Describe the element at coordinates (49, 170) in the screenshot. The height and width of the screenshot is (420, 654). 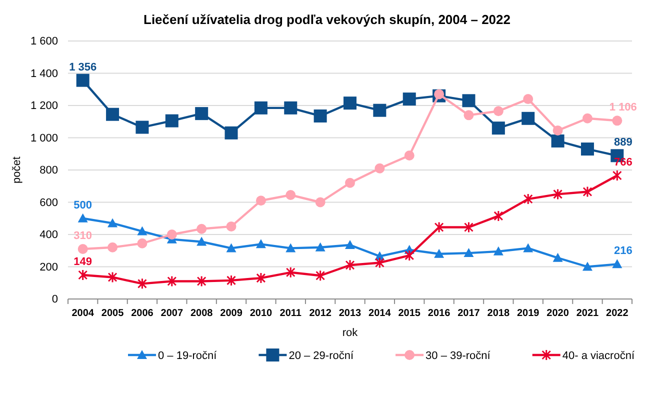
I see `y-tick-label: 800` at that location.